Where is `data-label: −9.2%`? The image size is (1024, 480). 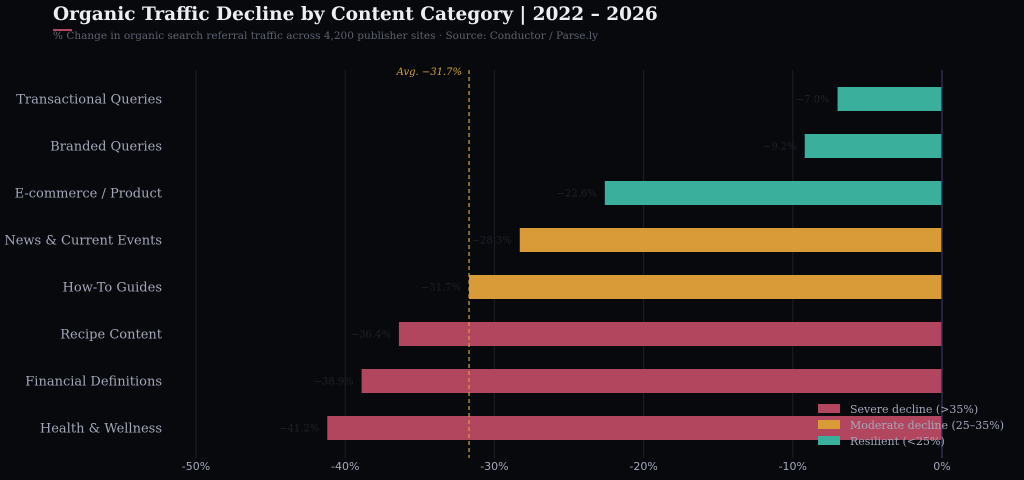
data-label: −9.2% is located at coordinates (780, 147).